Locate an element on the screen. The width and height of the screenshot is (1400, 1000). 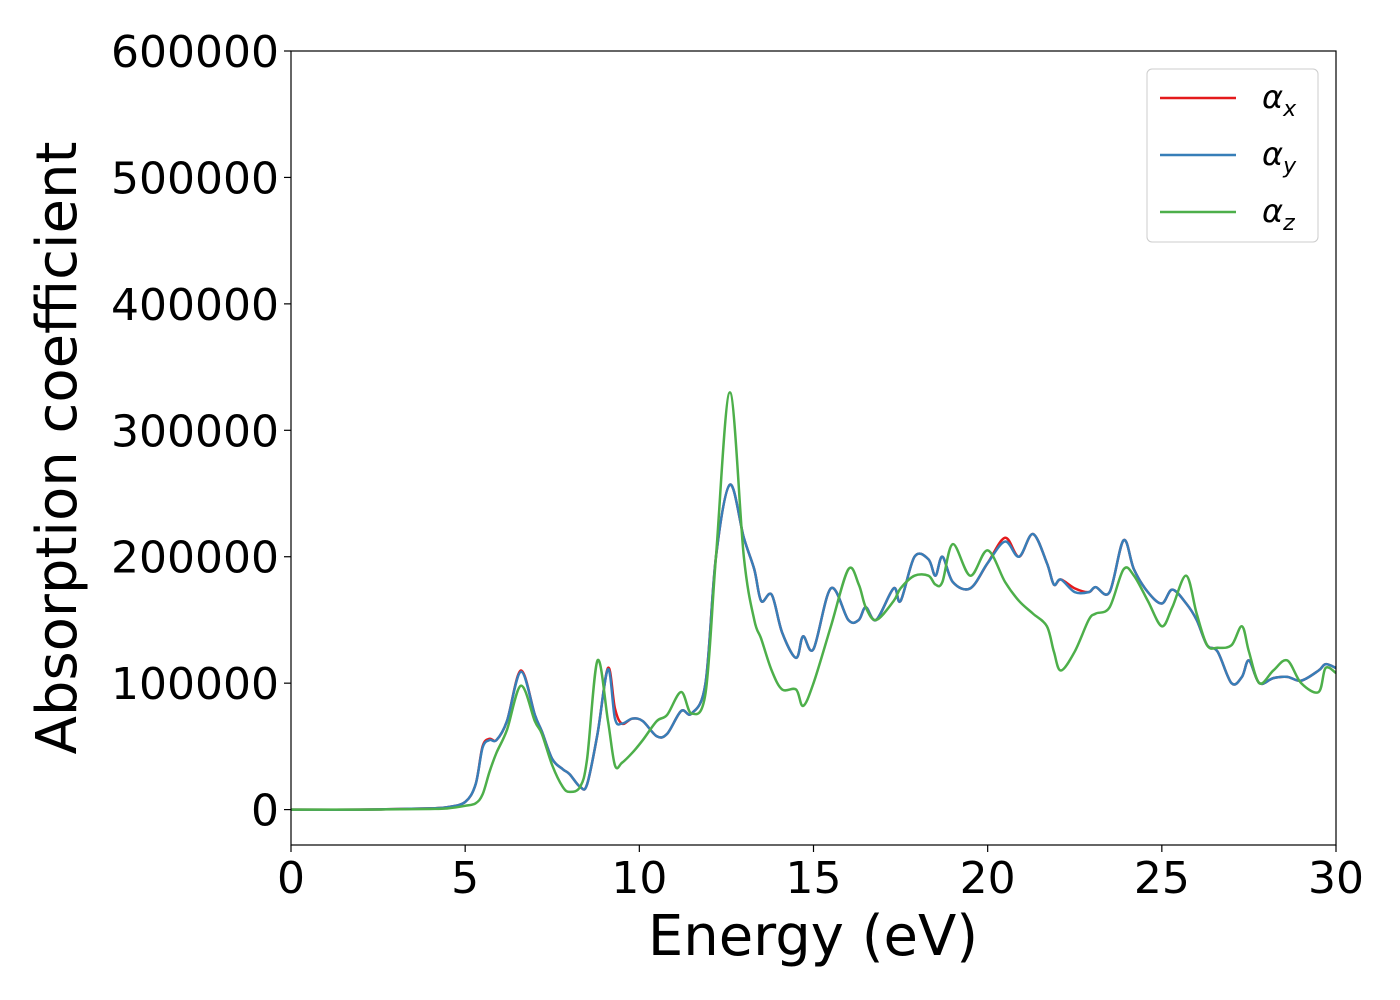
x-axis-label: Energy (eV) is located at coordinates (813, 936).